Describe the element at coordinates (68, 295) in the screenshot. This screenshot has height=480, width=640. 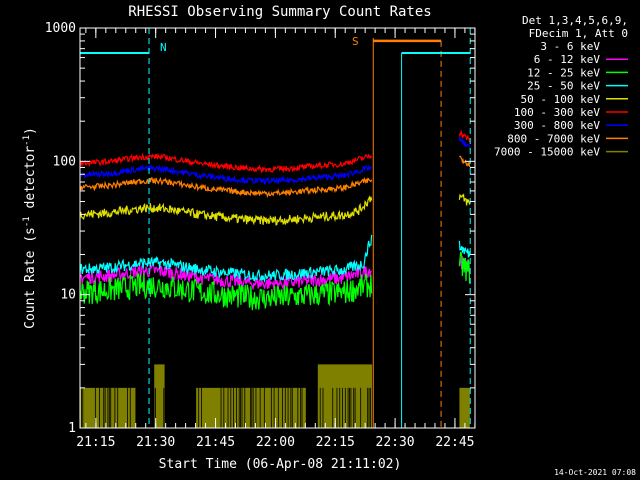
I see `y-tick-label-10: 10` at that location.